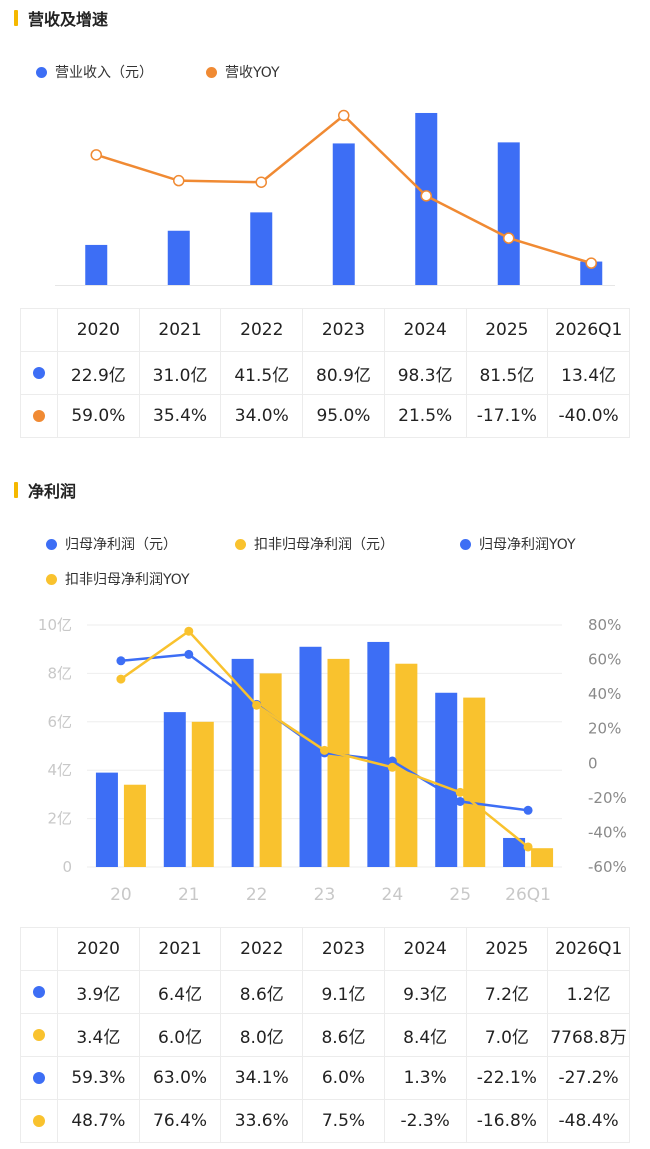 The height and width of the screenshot is (1149, 650). What do you see at coordinates (325, 895) in the screenshot?
I see `x-tick-label: 23` at bounding box center [325, 895].